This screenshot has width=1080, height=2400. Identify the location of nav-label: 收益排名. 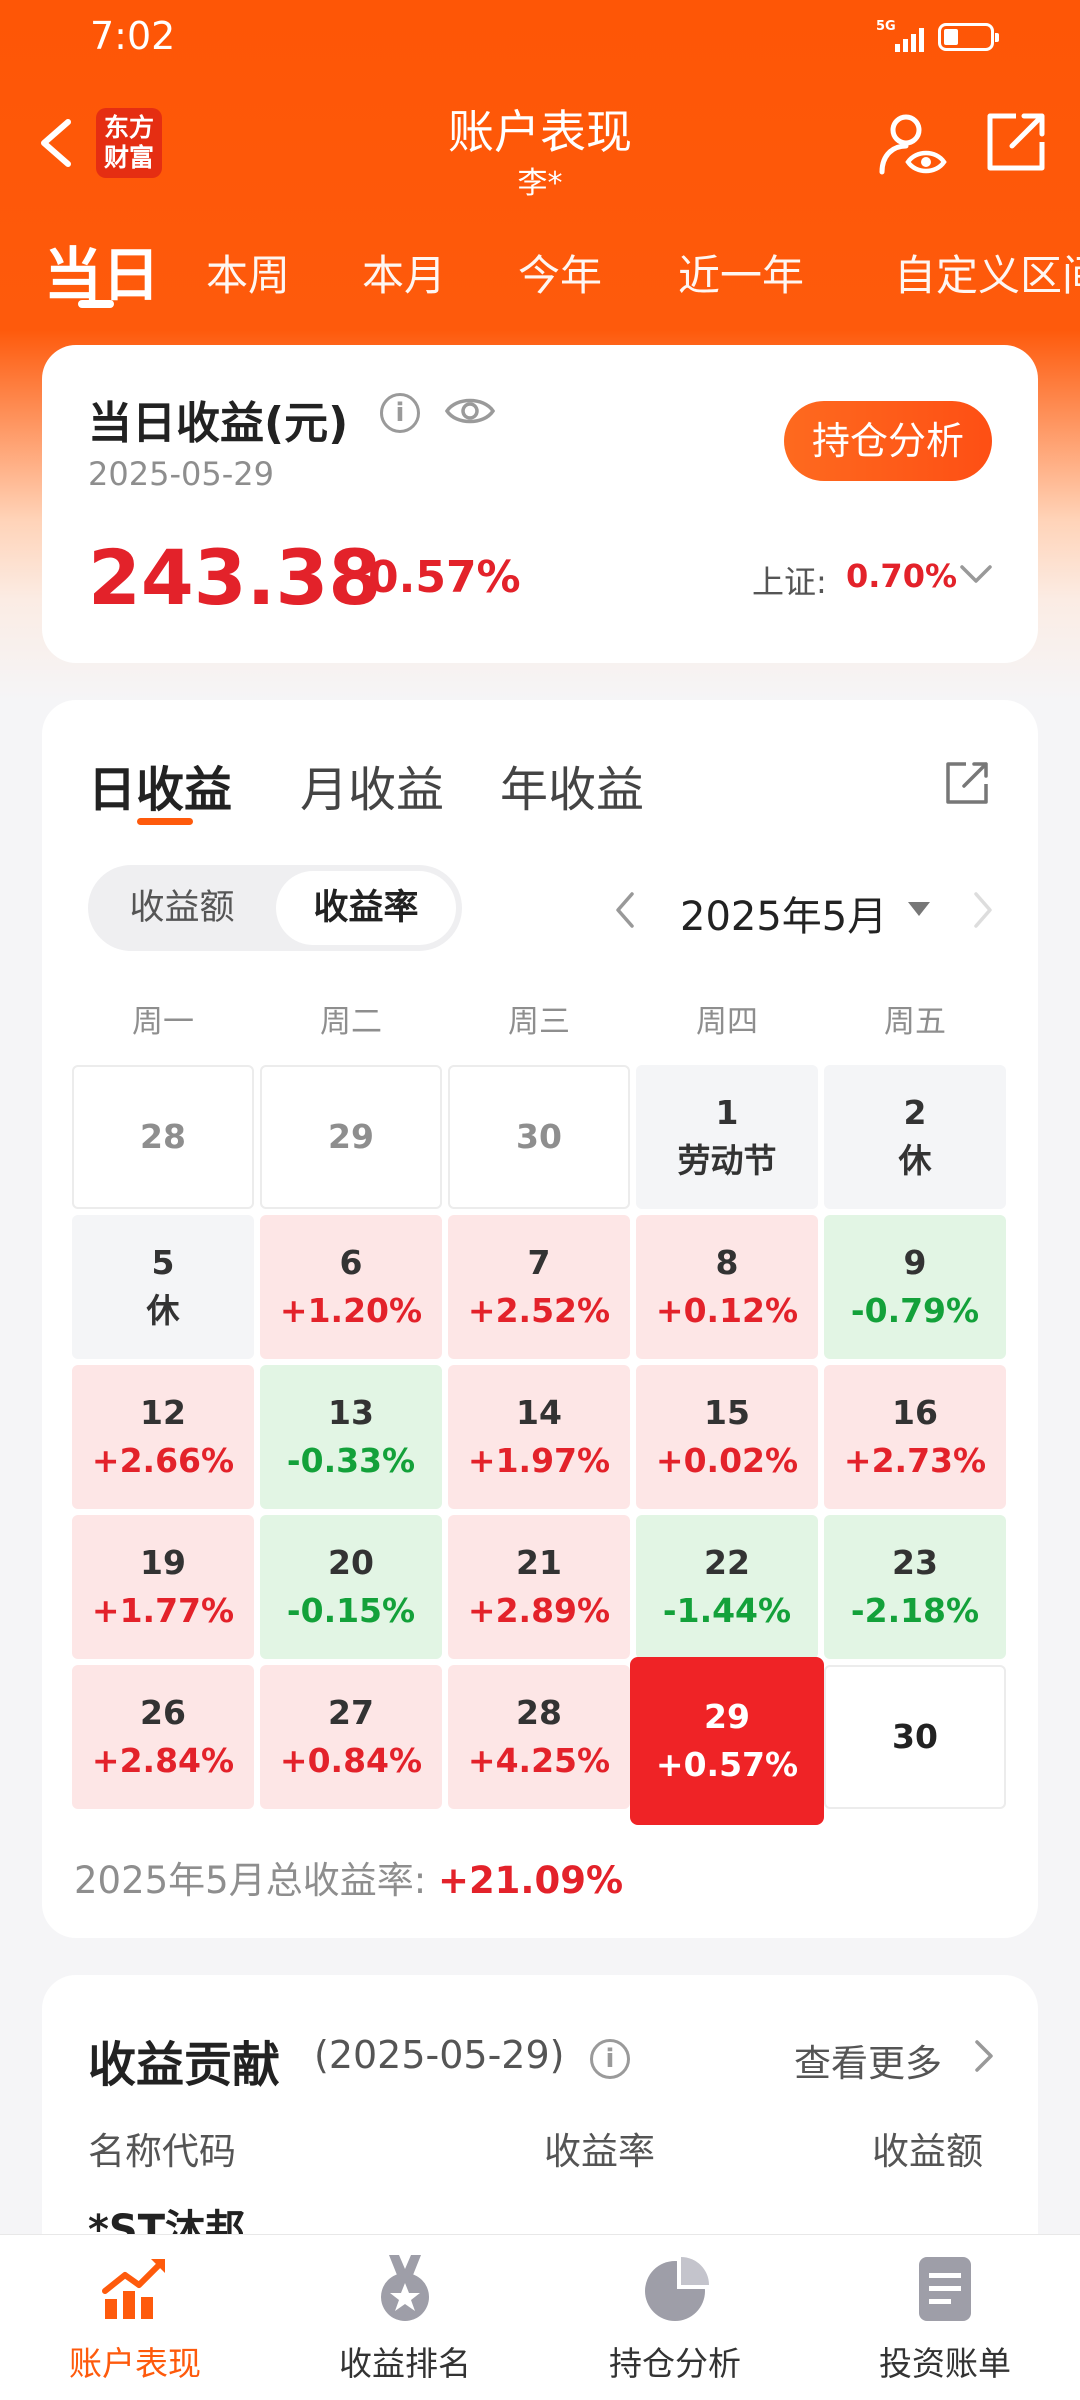
(405, 2363).